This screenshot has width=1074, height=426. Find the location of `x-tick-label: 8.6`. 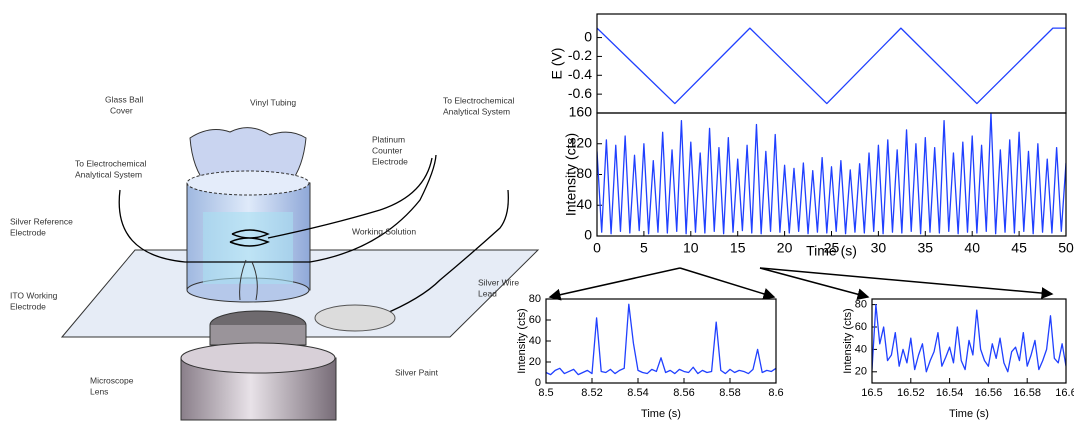

x-tick-label: 8.6 is located at coordinates (775, 393).